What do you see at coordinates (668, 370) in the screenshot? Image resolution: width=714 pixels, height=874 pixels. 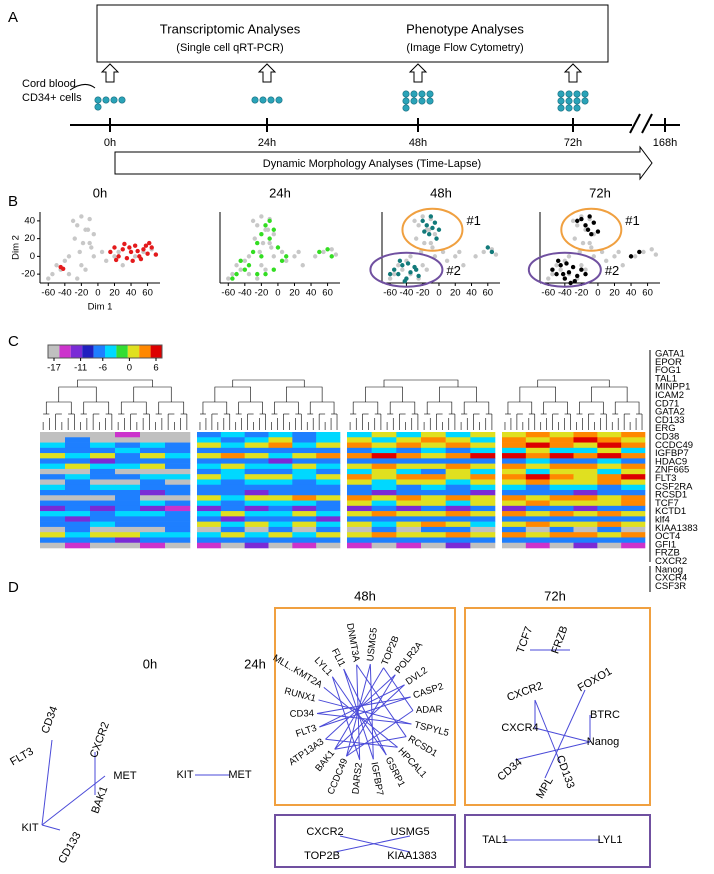 I see `gene-label: FOG1` at bounding box center [668, 370].